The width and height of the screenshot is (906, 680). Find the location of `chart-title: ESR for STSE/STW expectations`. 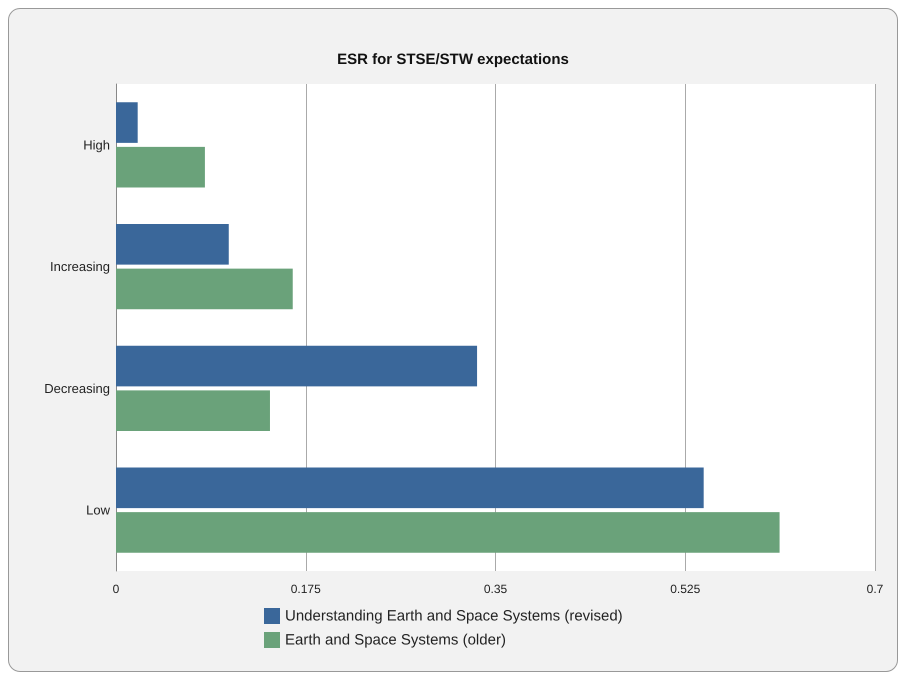

chart-title: ESR for STSE/STW expectations is located at coordinates (453, 59).